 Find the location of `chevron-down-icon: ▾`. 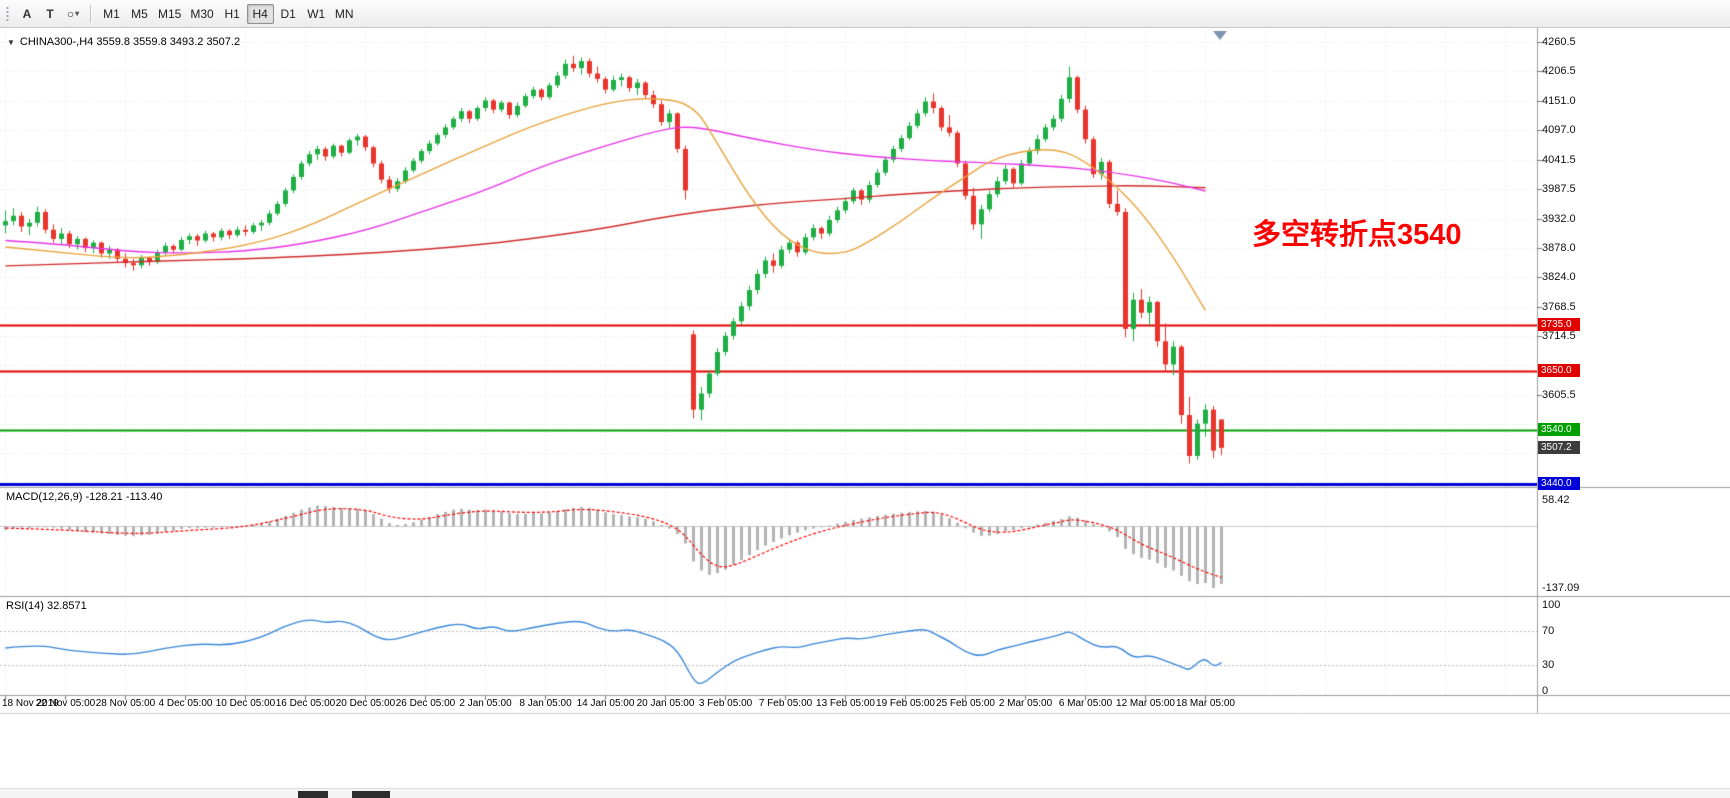

chevron-down-icon: ▾ is located at coordinates (77, 13).